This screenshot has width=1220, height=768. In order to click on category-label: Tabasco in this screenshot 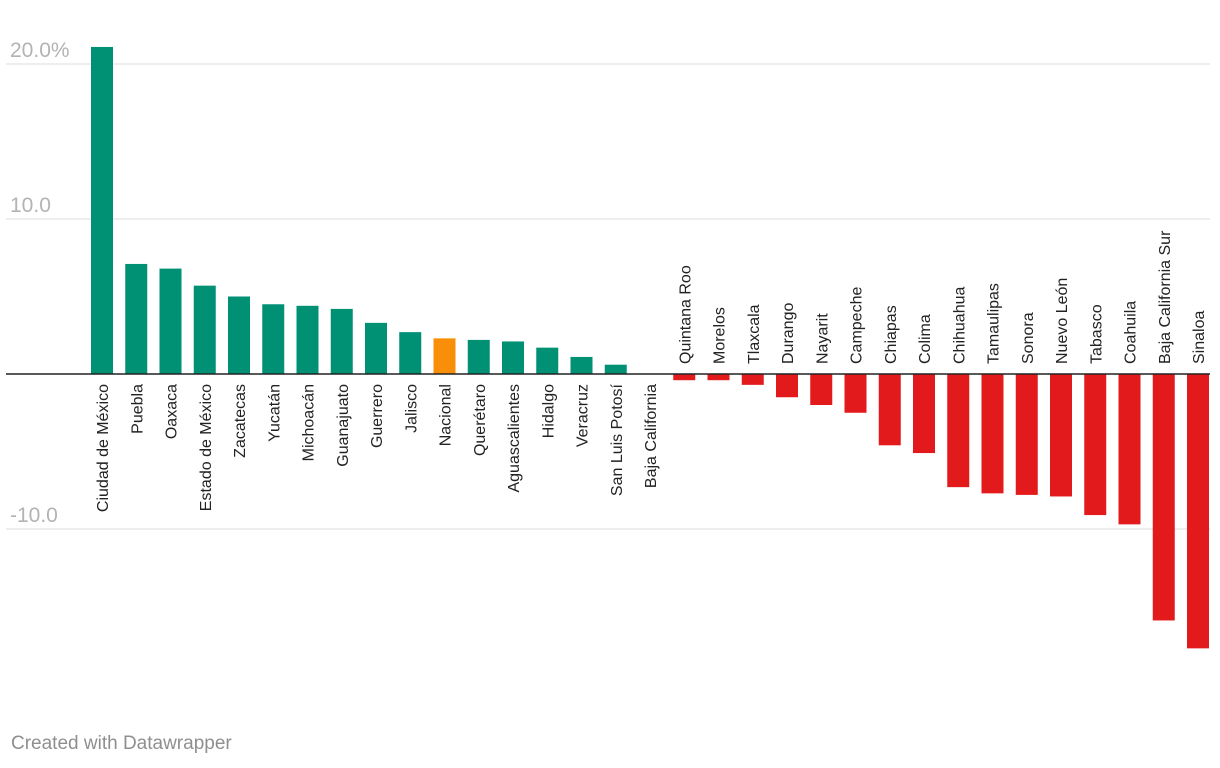, I will do `click(1096, 334)`.